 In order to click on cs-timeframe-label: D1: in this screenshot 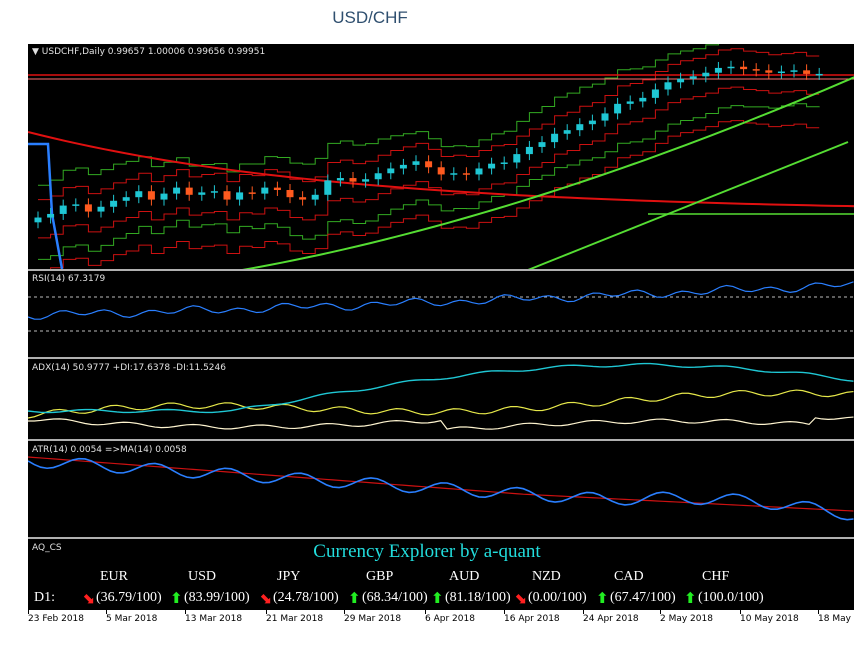, I will do `click(44, 597)`.